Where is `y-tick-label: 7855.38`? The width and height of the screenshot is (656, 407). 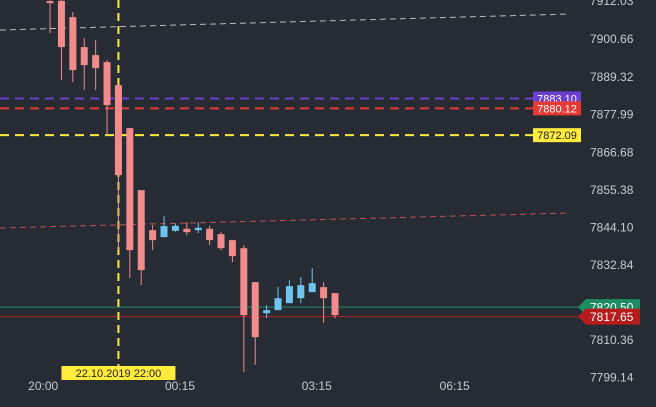
y-tick-label: 7855.38 is located at coordinates (612, 190).